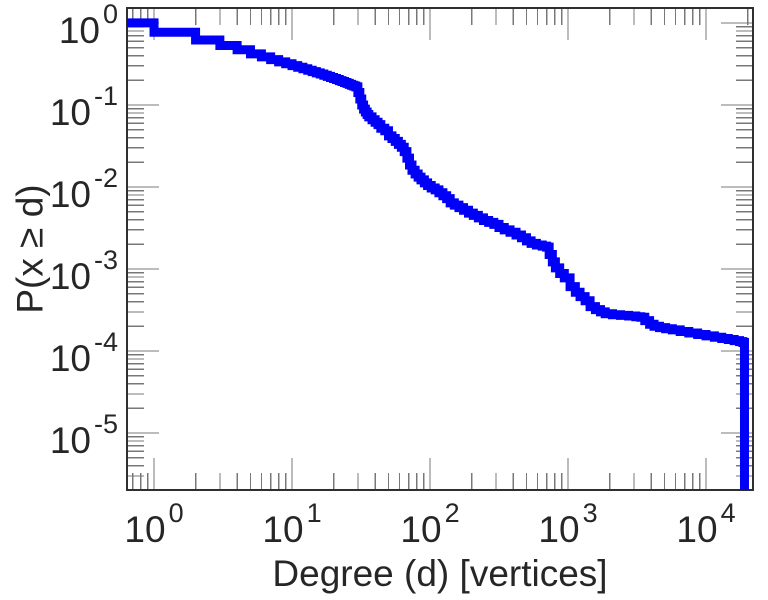  What do you see at coordinates (84, 189) in the screenshot?
I see `y-tick-label: 10 -2` at bounding box center [84, 189].